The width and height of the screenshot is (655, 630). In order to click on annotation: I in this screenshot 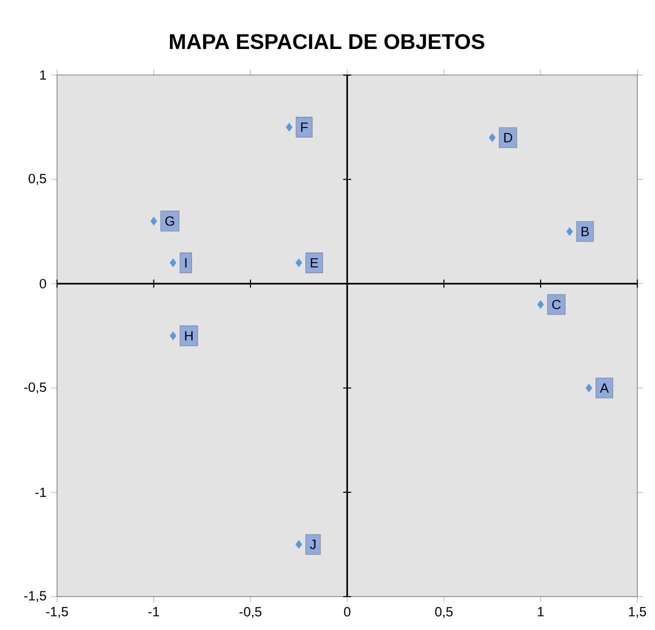, I will do `click(185, 263)`.